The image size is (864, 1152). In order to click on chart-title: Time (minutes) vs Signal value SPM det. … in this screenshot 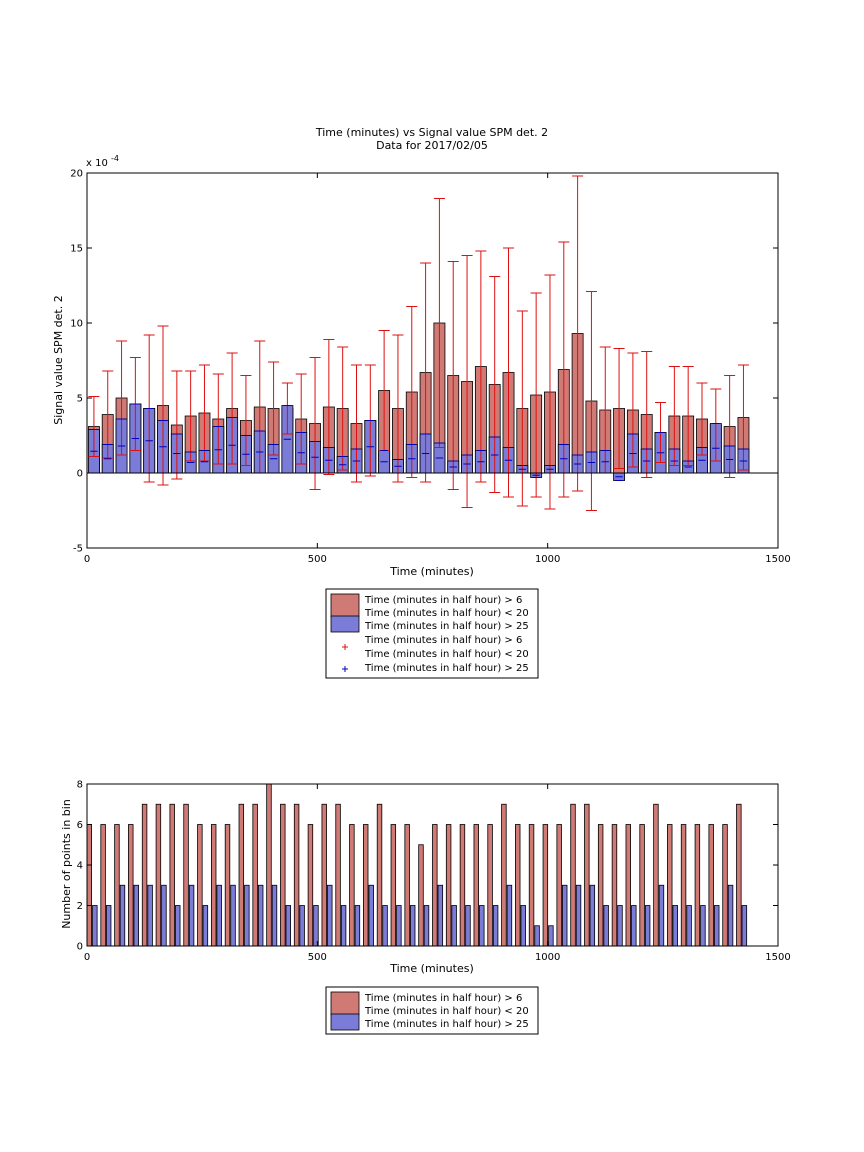, I will do `click(431, 132)`.